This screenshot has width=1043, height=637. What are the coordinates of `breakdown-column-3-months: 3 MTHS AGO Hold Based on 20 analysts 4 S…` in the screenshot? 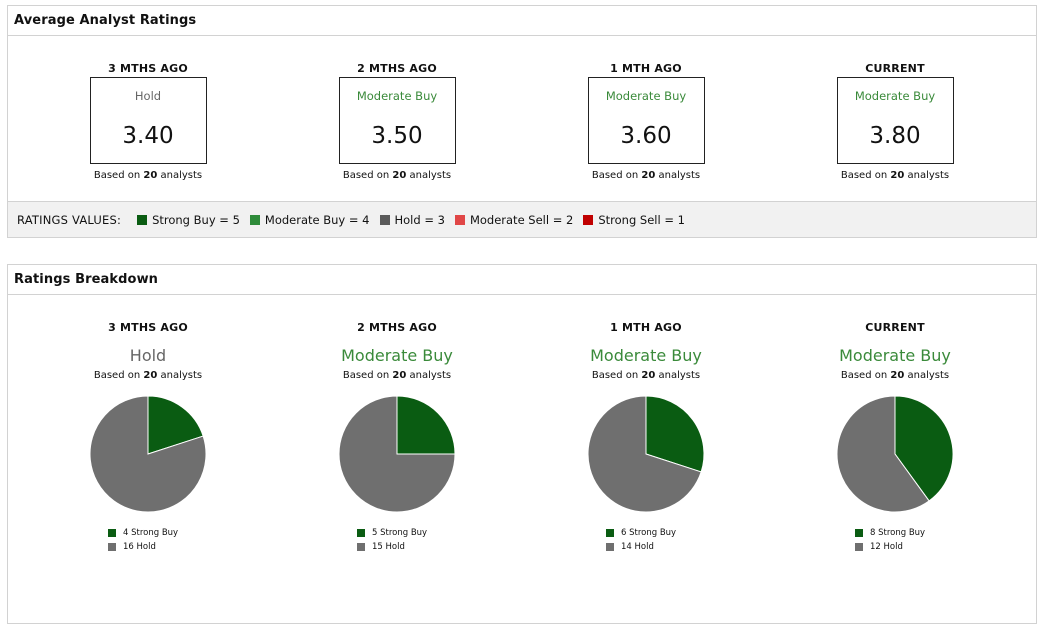 It's located at (148, 437).